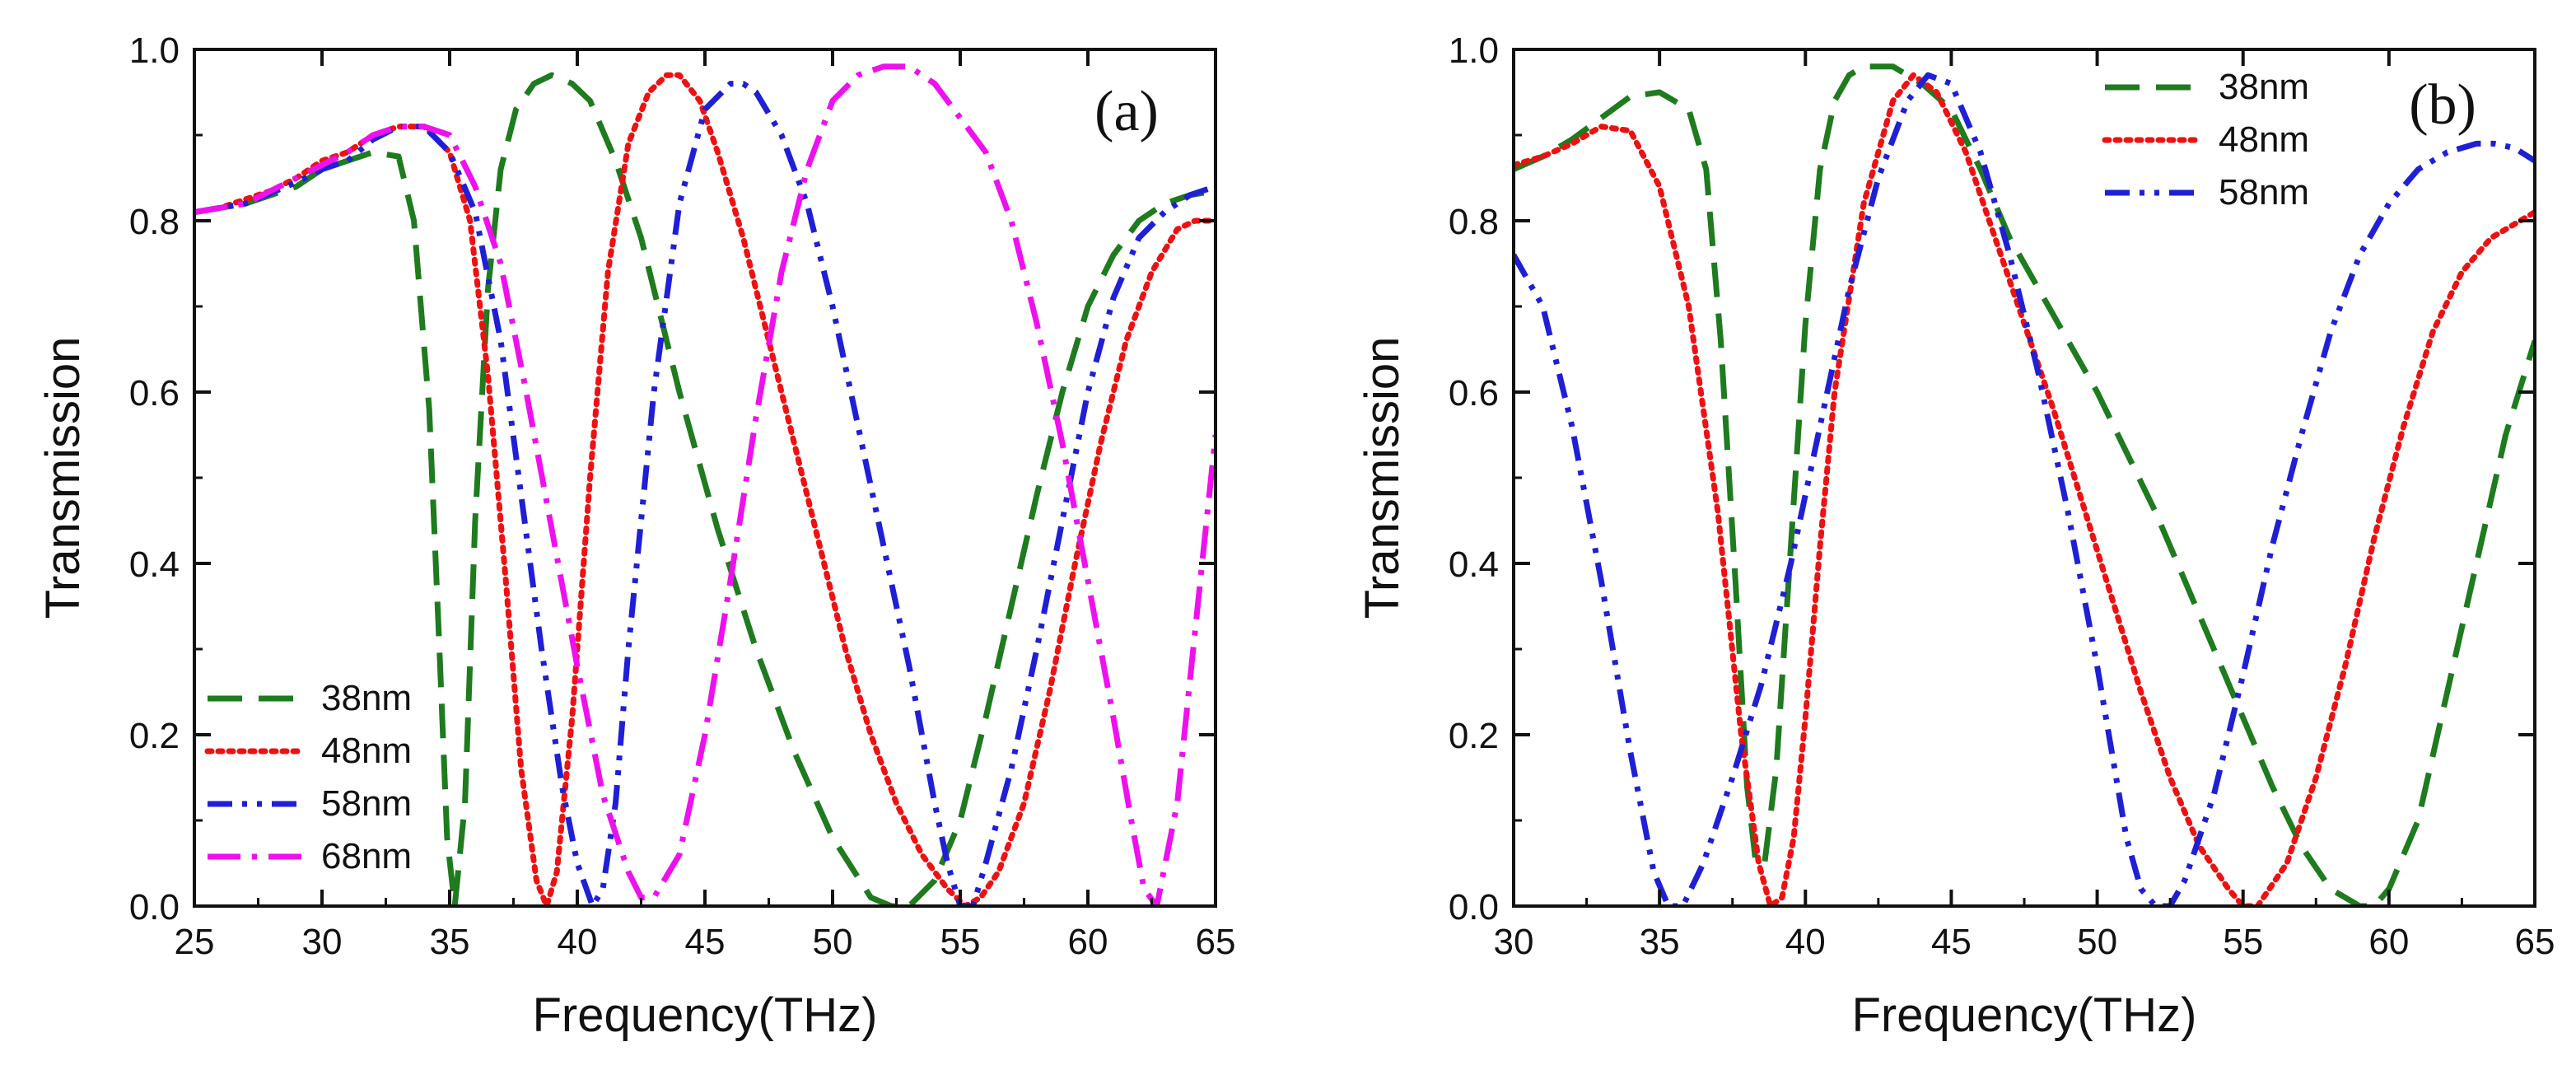 Image resolution: width=2576 pixels, height=1070 pixels. I want to click on legend: 38nm 48nm 58nm 68nm, so click(308, 777).